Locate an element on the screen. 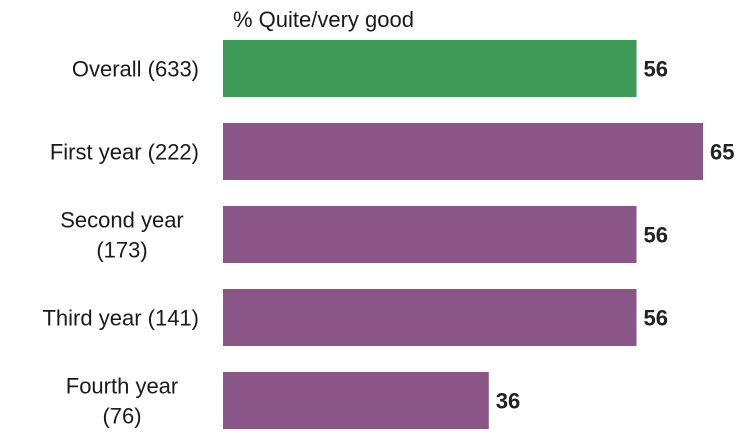  category-label-2: Second year (173) is located at coordinates (122, 235).